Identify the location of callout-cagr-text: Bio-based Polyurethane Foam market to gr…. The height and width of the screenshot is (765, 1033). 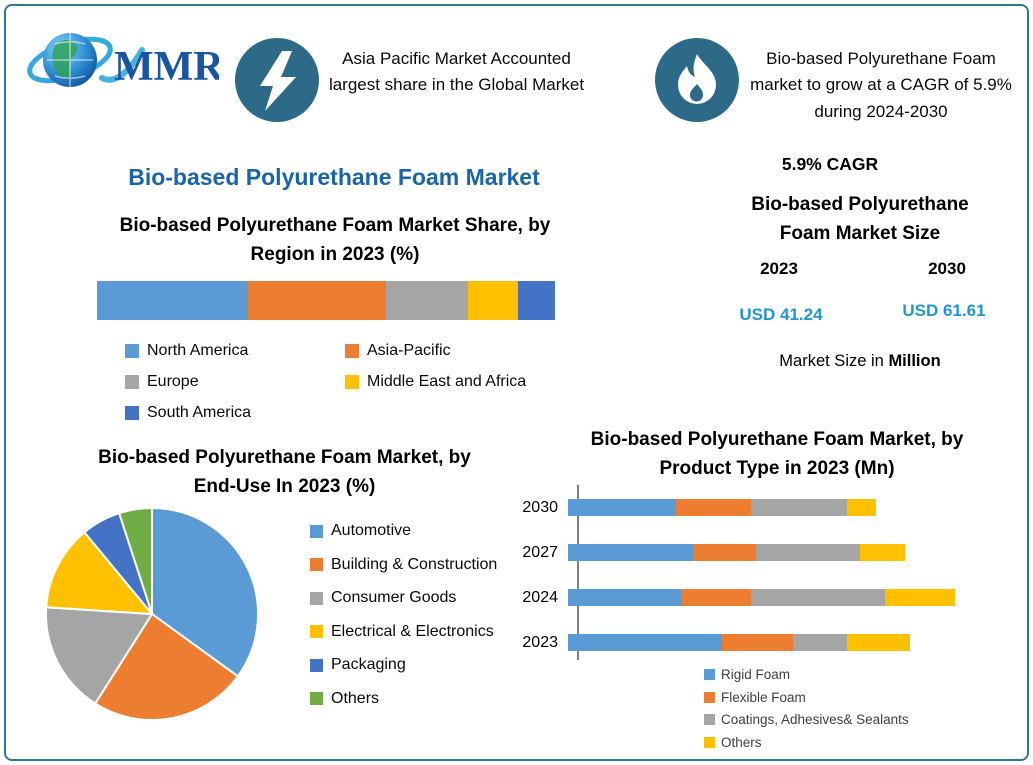
(881, 85).